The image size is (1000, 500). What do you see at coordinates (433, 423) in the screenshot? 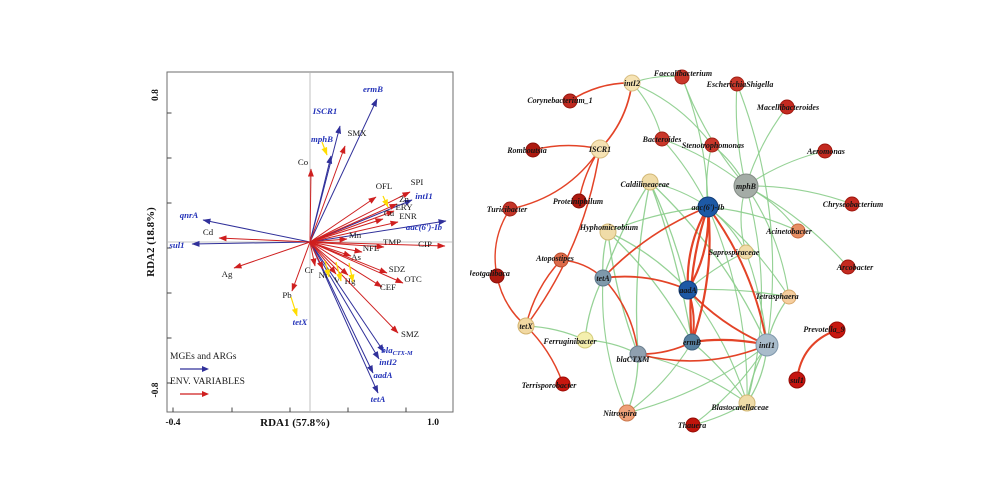
I see `x-max-tick-label: 1.0` at bounding box center [433, 423].